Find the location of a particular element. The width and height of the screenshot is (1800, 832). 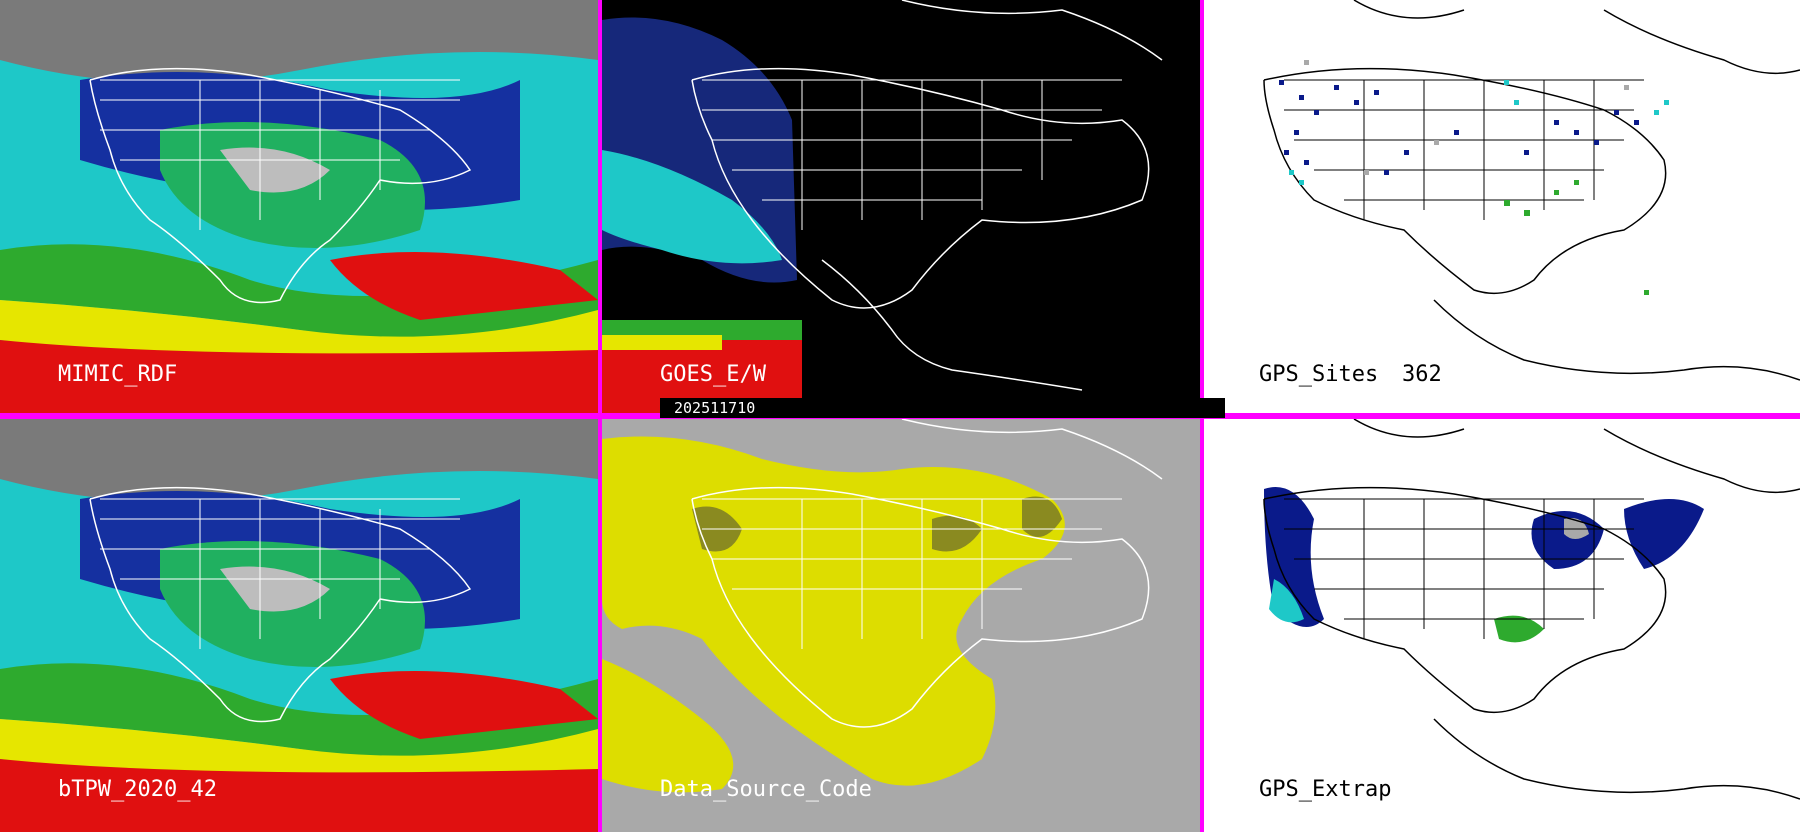

panel-label: bTPW_2020_42 is located at coordinates (137, 789).